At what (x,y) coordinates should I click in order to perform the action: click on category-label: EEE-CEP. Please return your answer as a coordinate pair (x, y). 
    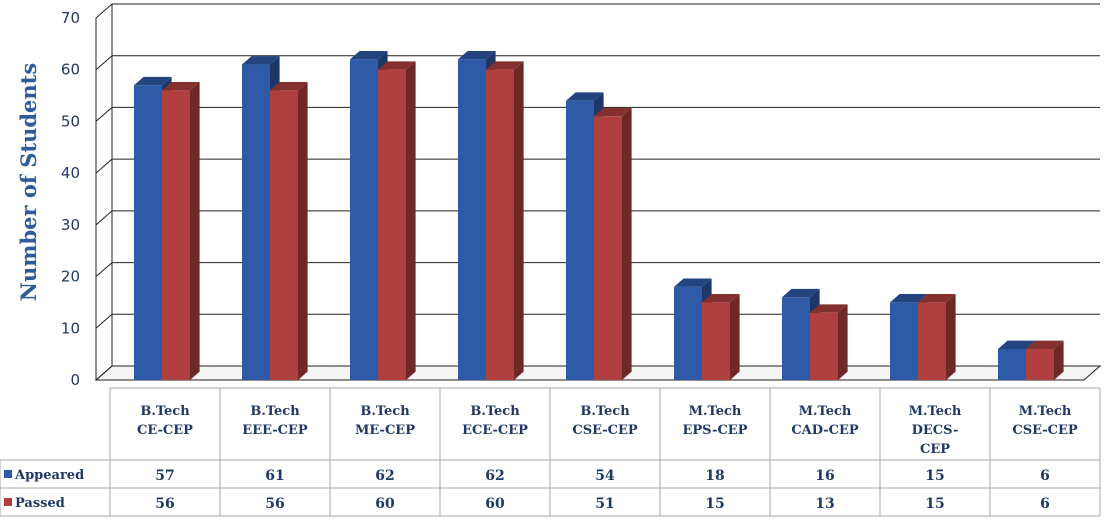
    Looking at the image, I should click on (275, 430).